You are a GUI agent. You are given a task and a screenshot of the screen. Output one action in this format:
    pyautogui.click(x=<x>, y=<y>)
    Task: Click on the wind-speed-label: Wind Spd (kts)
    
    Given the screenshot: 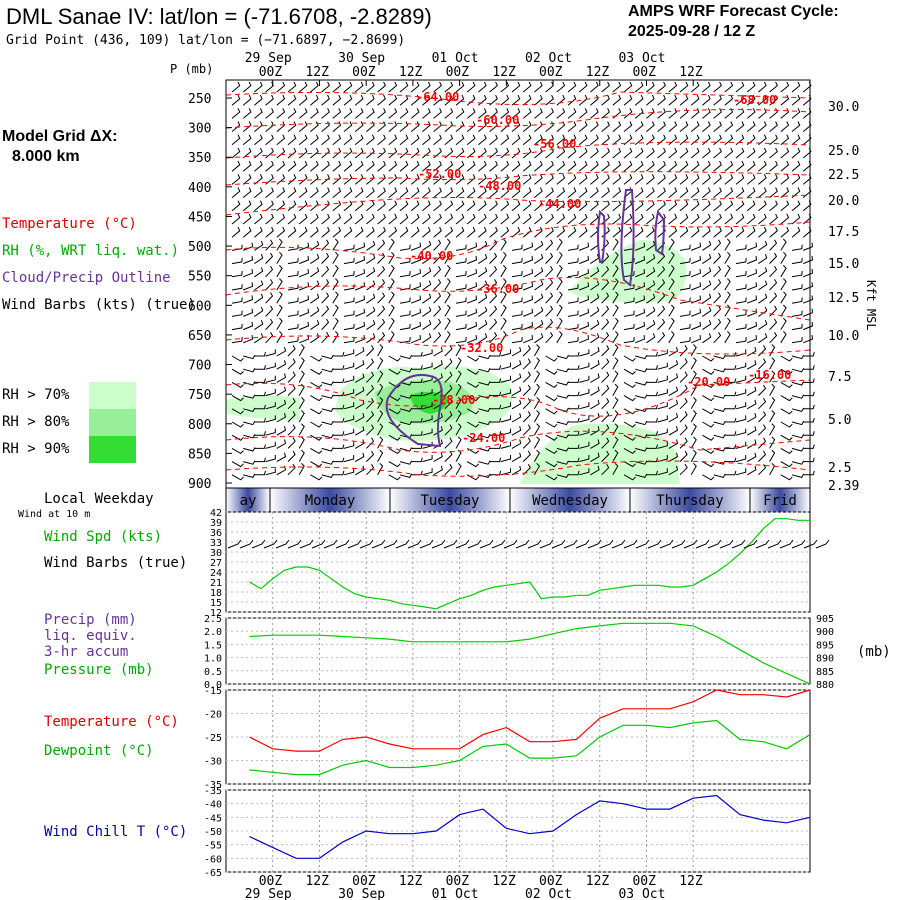 What is the action you would take?
    pyautogui.click(x=103, y=537)
    